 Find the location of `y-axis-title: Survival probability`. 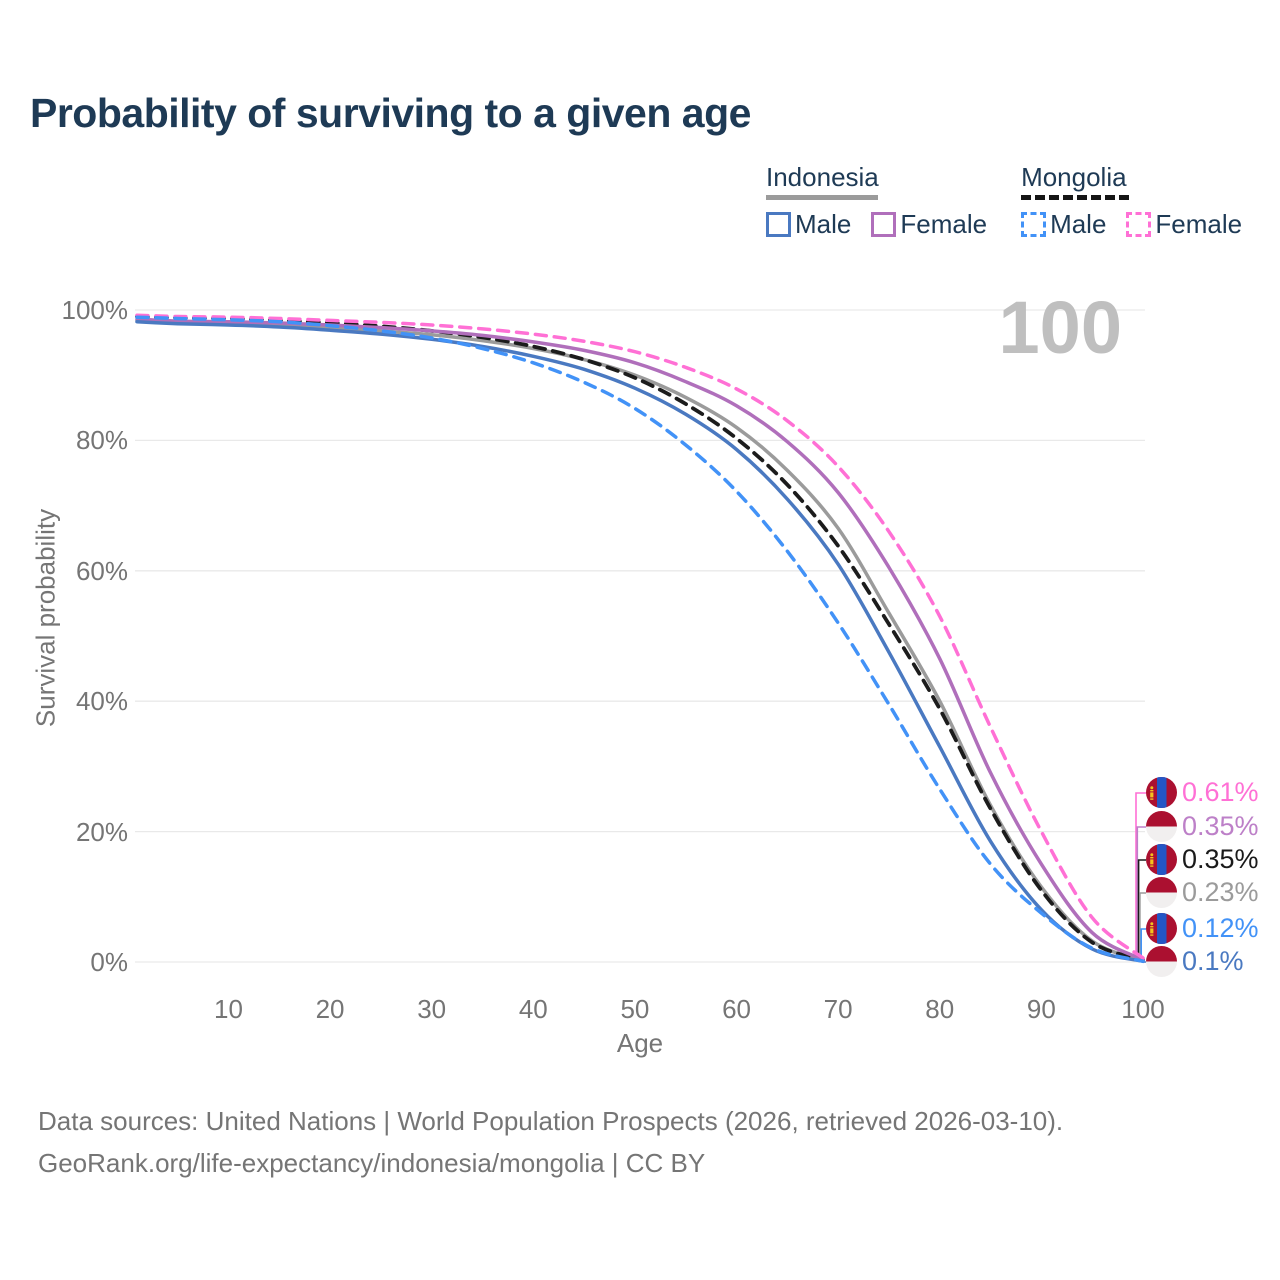

y-axis-title: Survival probability is located at coordinates (45, 618).